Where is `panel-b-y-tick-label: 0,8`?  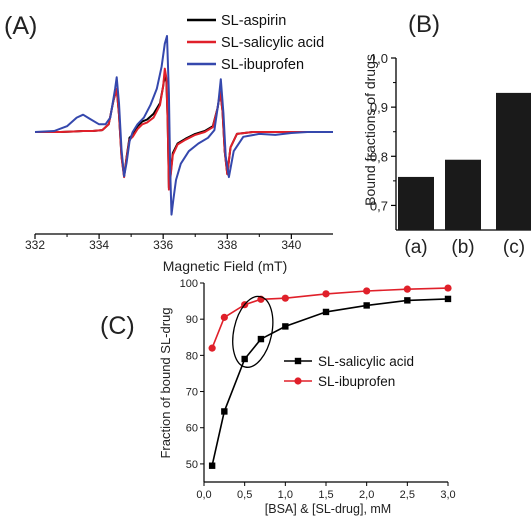 panel-b-y-tick-label: 0,8 is located at coordinates (379, 156).